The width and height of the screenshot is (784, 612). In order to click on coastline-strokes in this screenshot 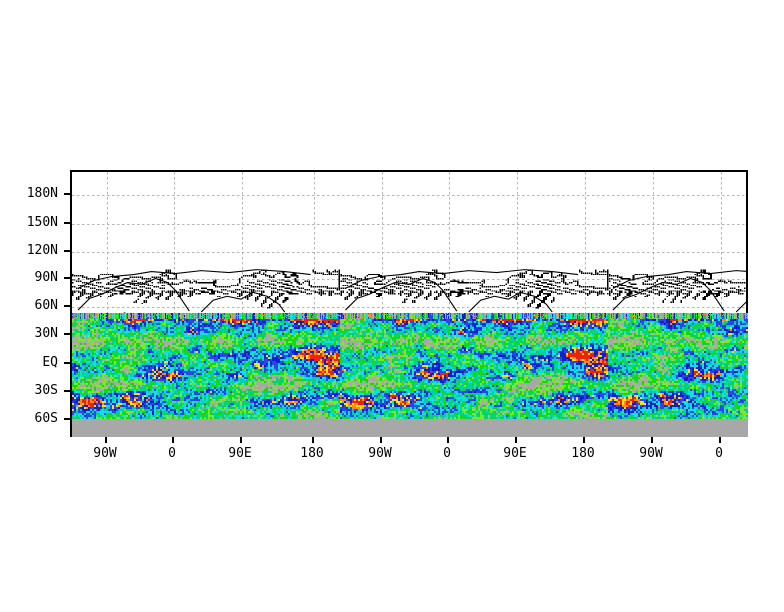, I will do `click(409, 291)`.